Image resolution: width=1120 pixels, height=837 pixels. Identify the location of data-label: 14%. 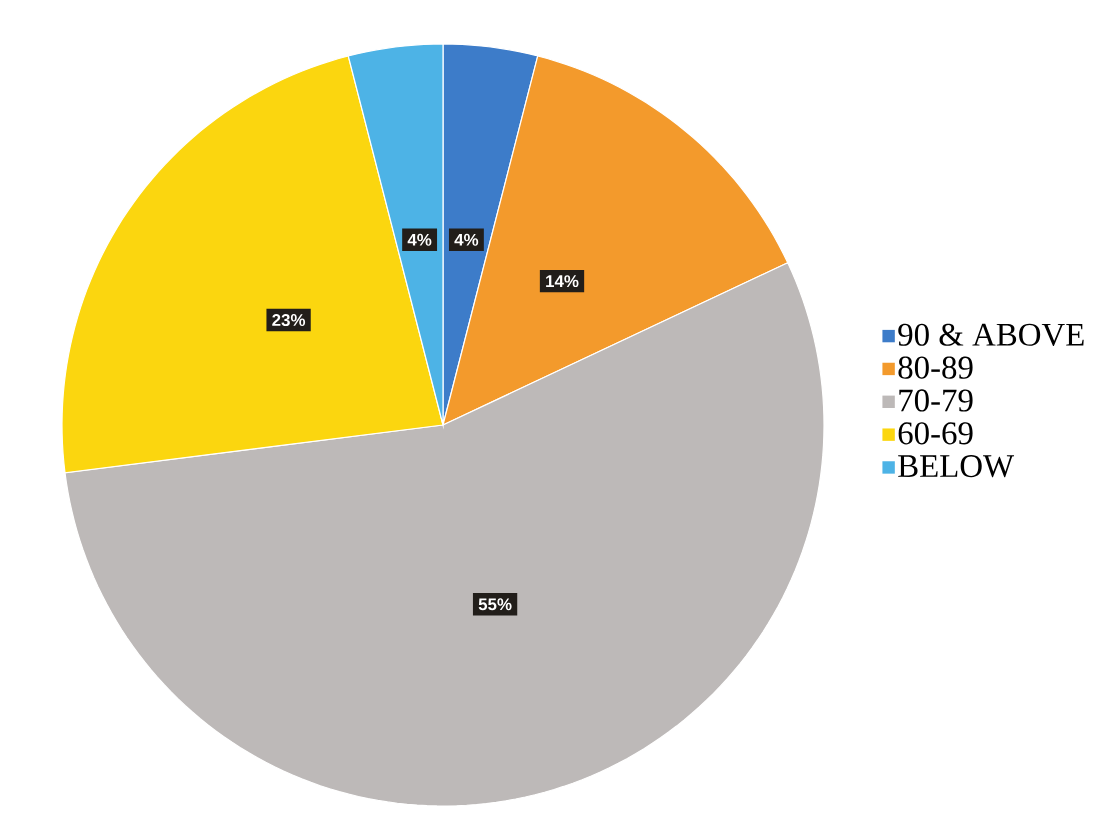
(562, 281).